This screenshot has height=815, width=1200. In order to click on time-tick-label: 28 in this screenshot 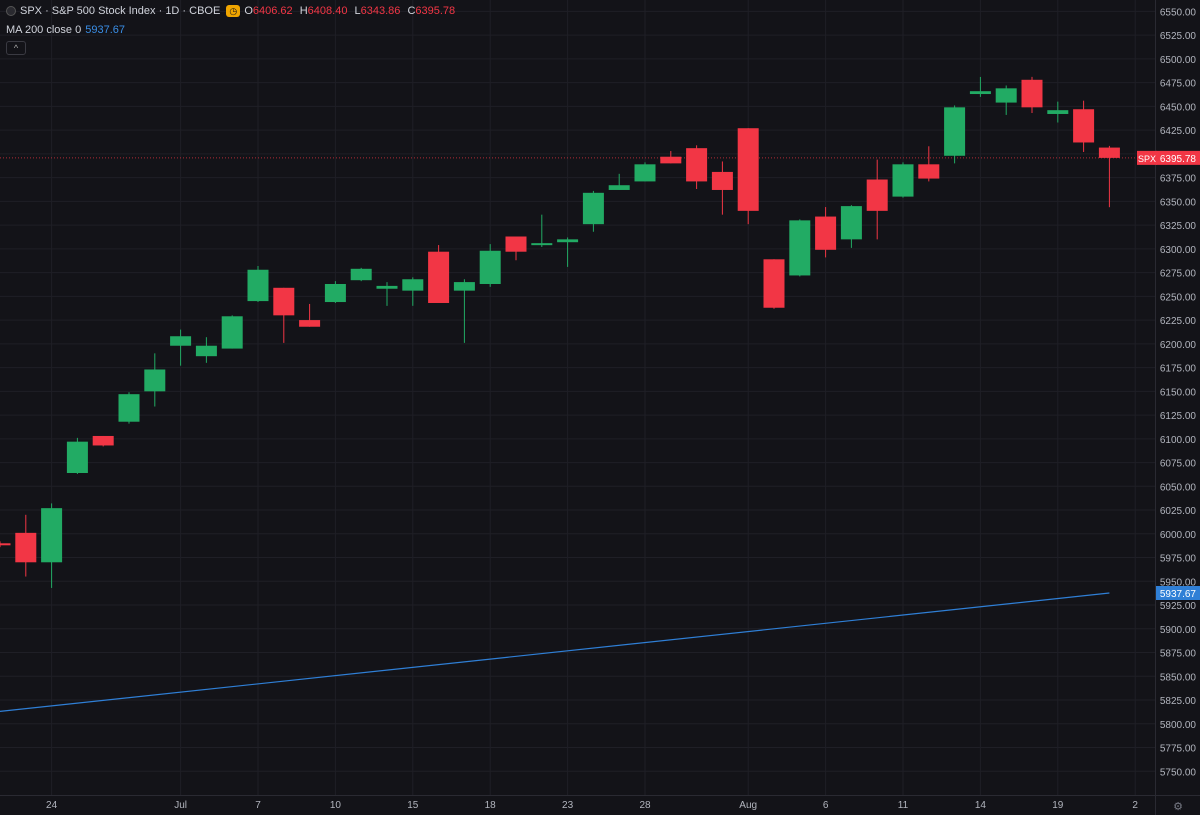, I will do `click(645, 805)`.